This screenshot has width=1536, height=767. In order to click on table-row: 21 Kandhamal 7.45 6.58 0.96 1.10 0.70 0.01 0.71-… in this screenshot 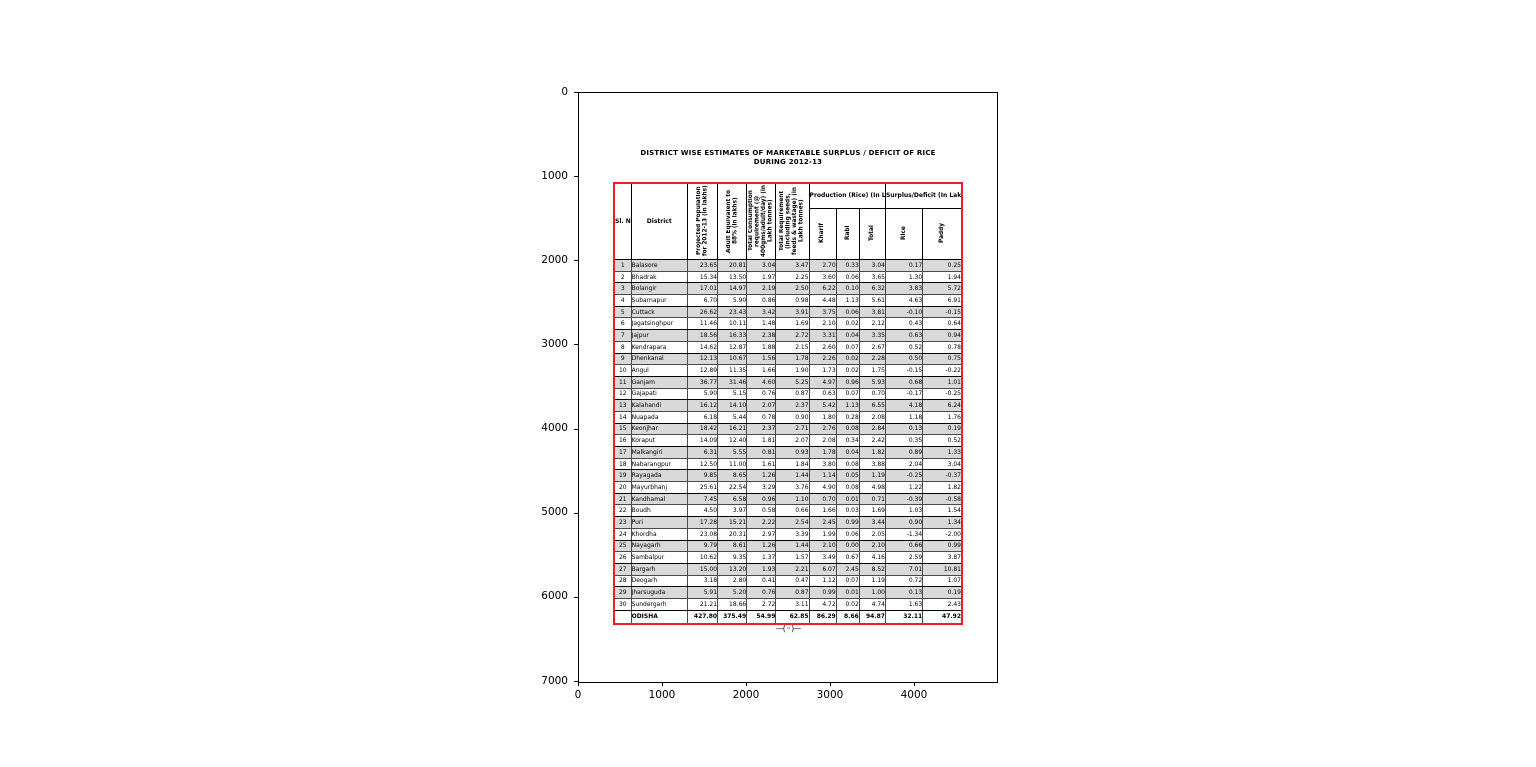, I will do `click(788, 499)`.